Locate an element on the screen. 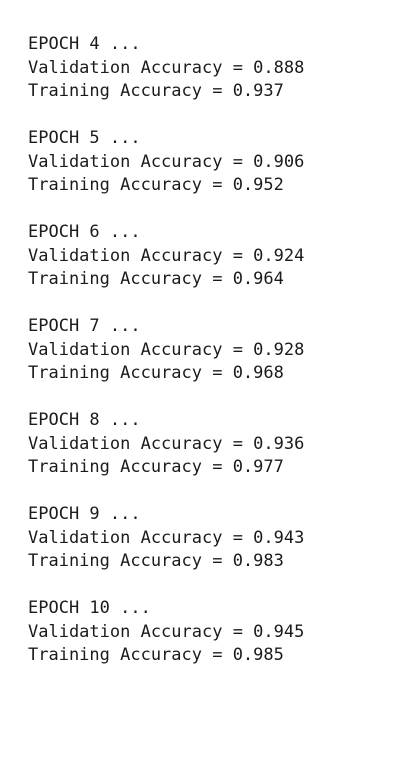  validation-accuracy-line: Validation Accuracy = 0.936 is located at coordinates (166, 443).